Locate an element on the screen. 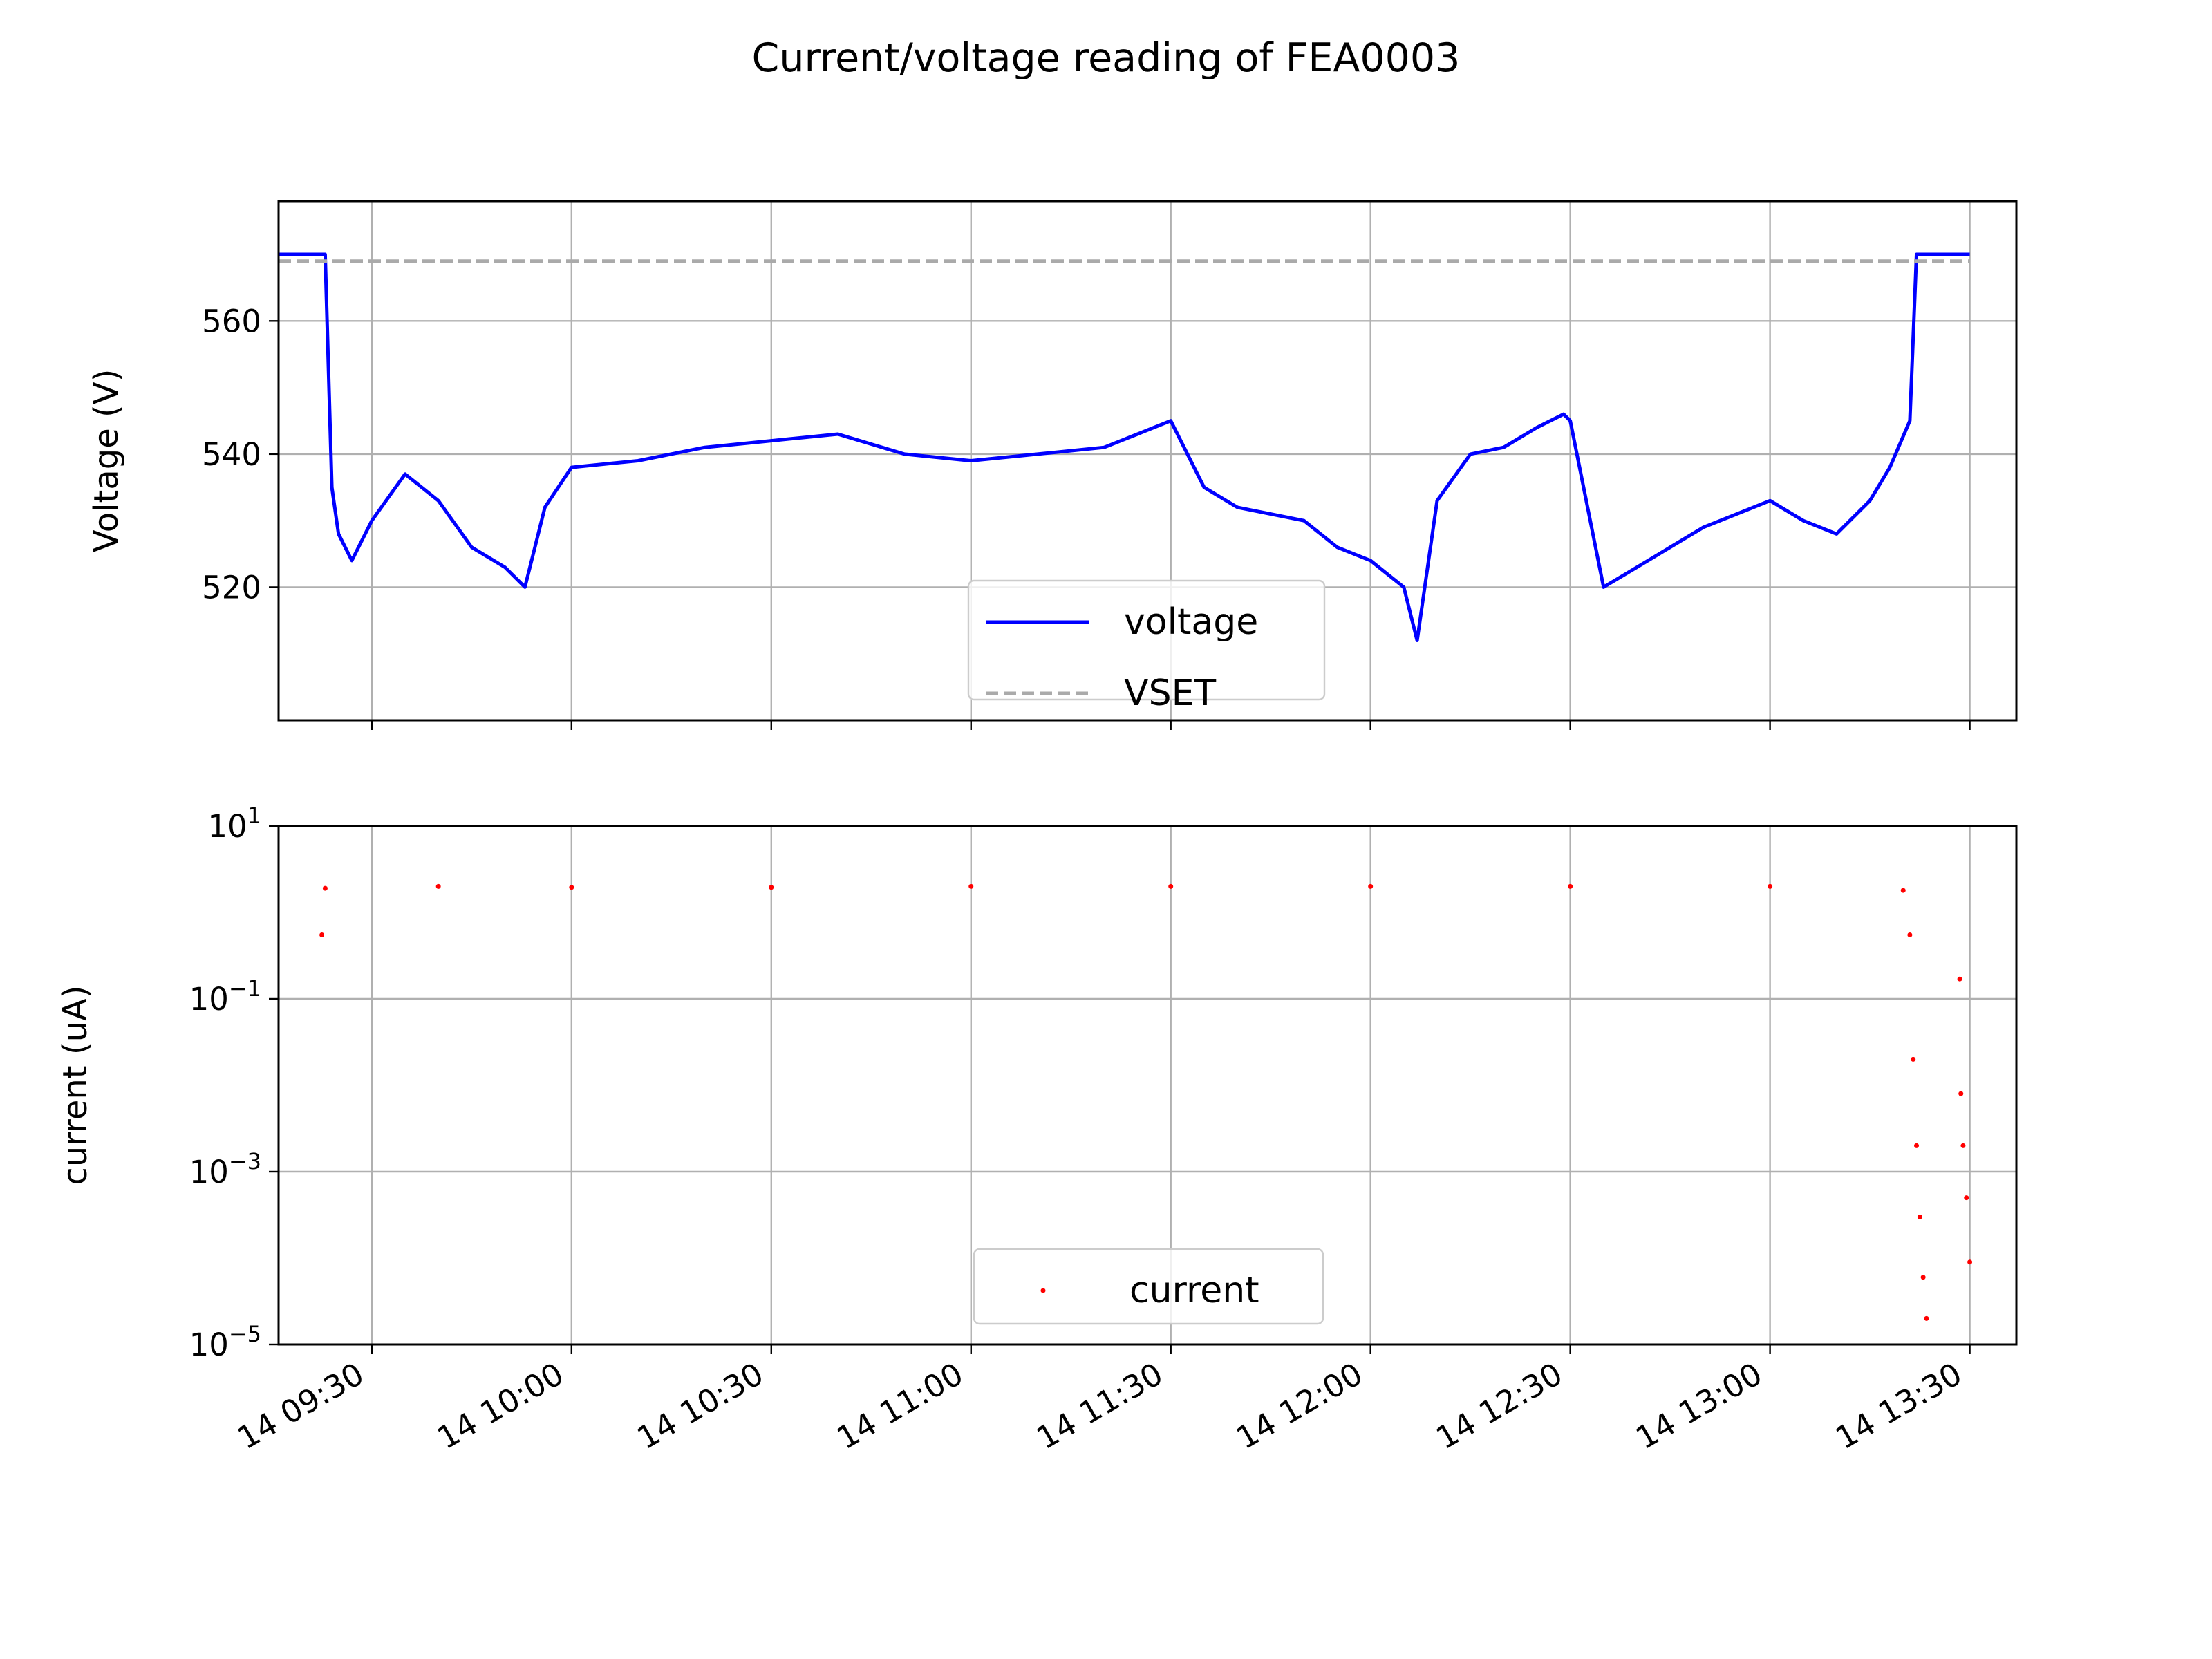 This screenshot has height=1659, width=2212. legend: voltage VSET is located at coordinates (1146, 646).